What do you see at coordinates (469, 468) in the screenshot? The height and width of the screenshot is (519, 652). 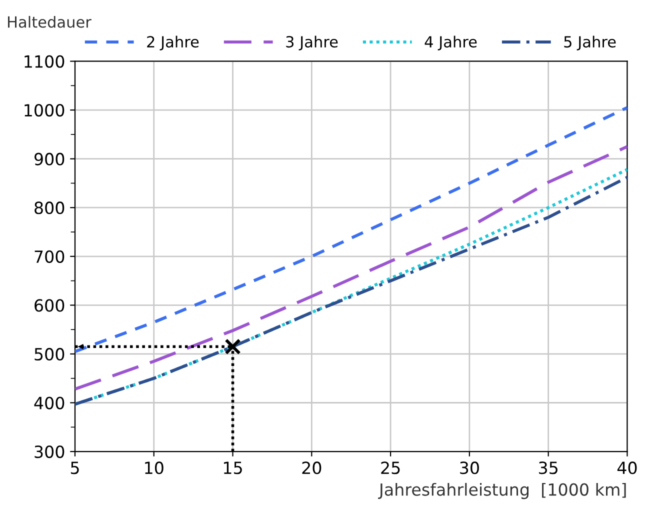 I see `x-tick-label: 30` at bounding box center [469, 468].